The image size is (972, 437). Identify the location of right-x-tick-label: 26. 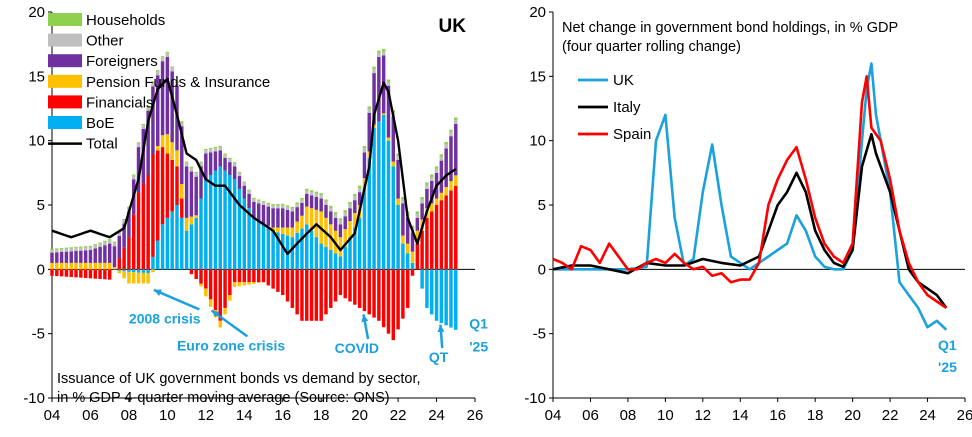
(964, 415).